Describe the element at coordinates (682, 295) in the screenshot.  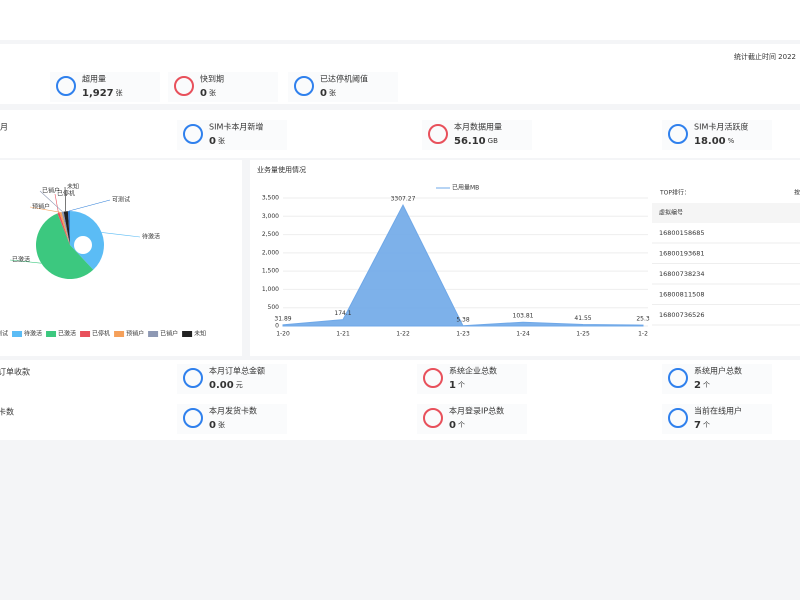
I see `top-item: 16800811508` at that location.